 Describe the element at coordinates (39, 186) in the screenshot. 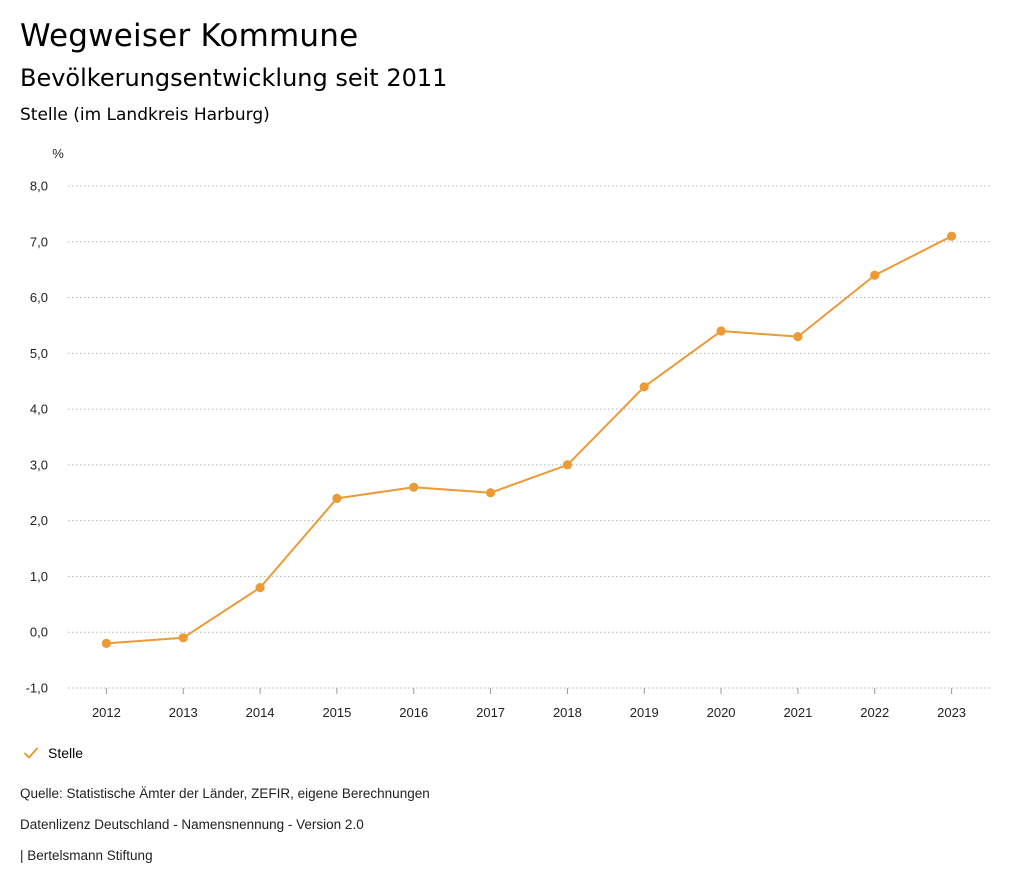

I see `y-tick-label: 8,0` at that location.